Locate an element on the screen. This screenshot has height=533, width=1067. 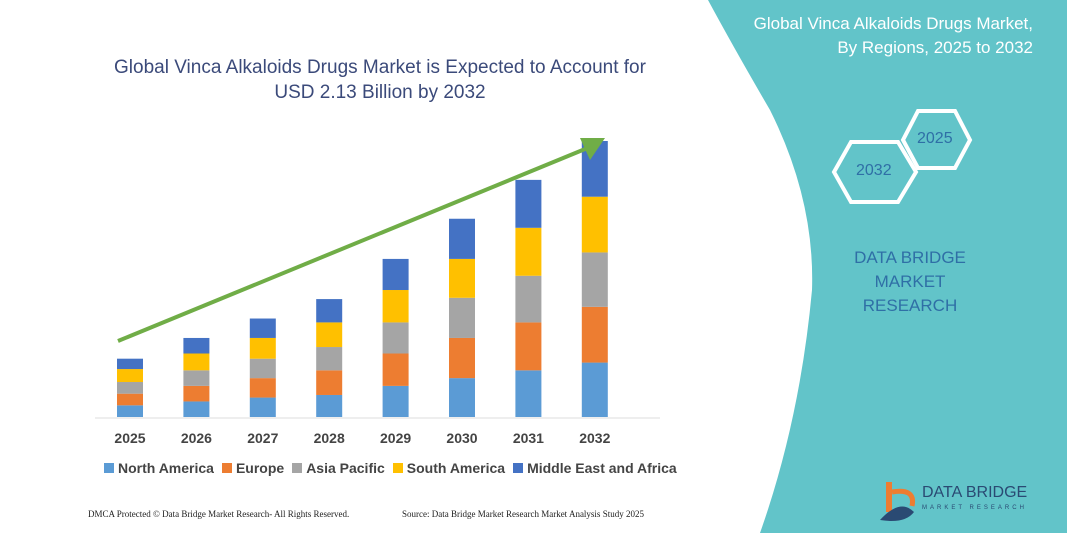
brand-line2: RESEARCH is located at coordinates (910, 305).